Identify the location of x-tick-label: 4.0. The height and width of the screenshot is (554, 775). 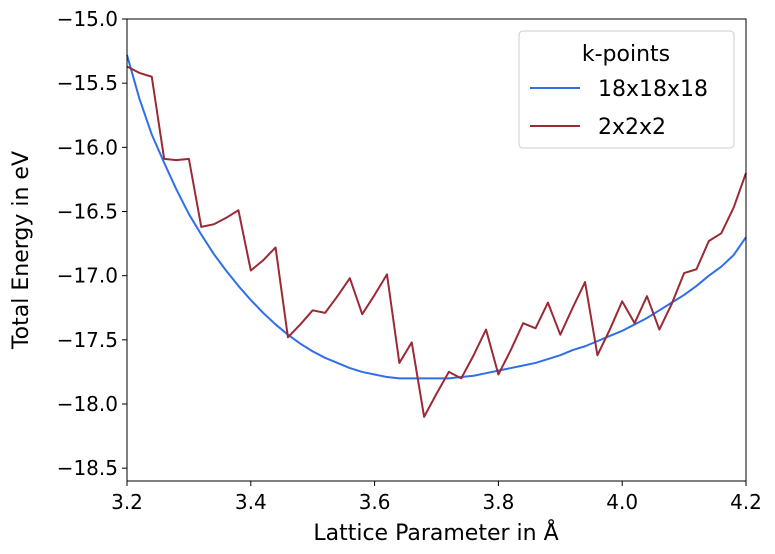
(622, 502).